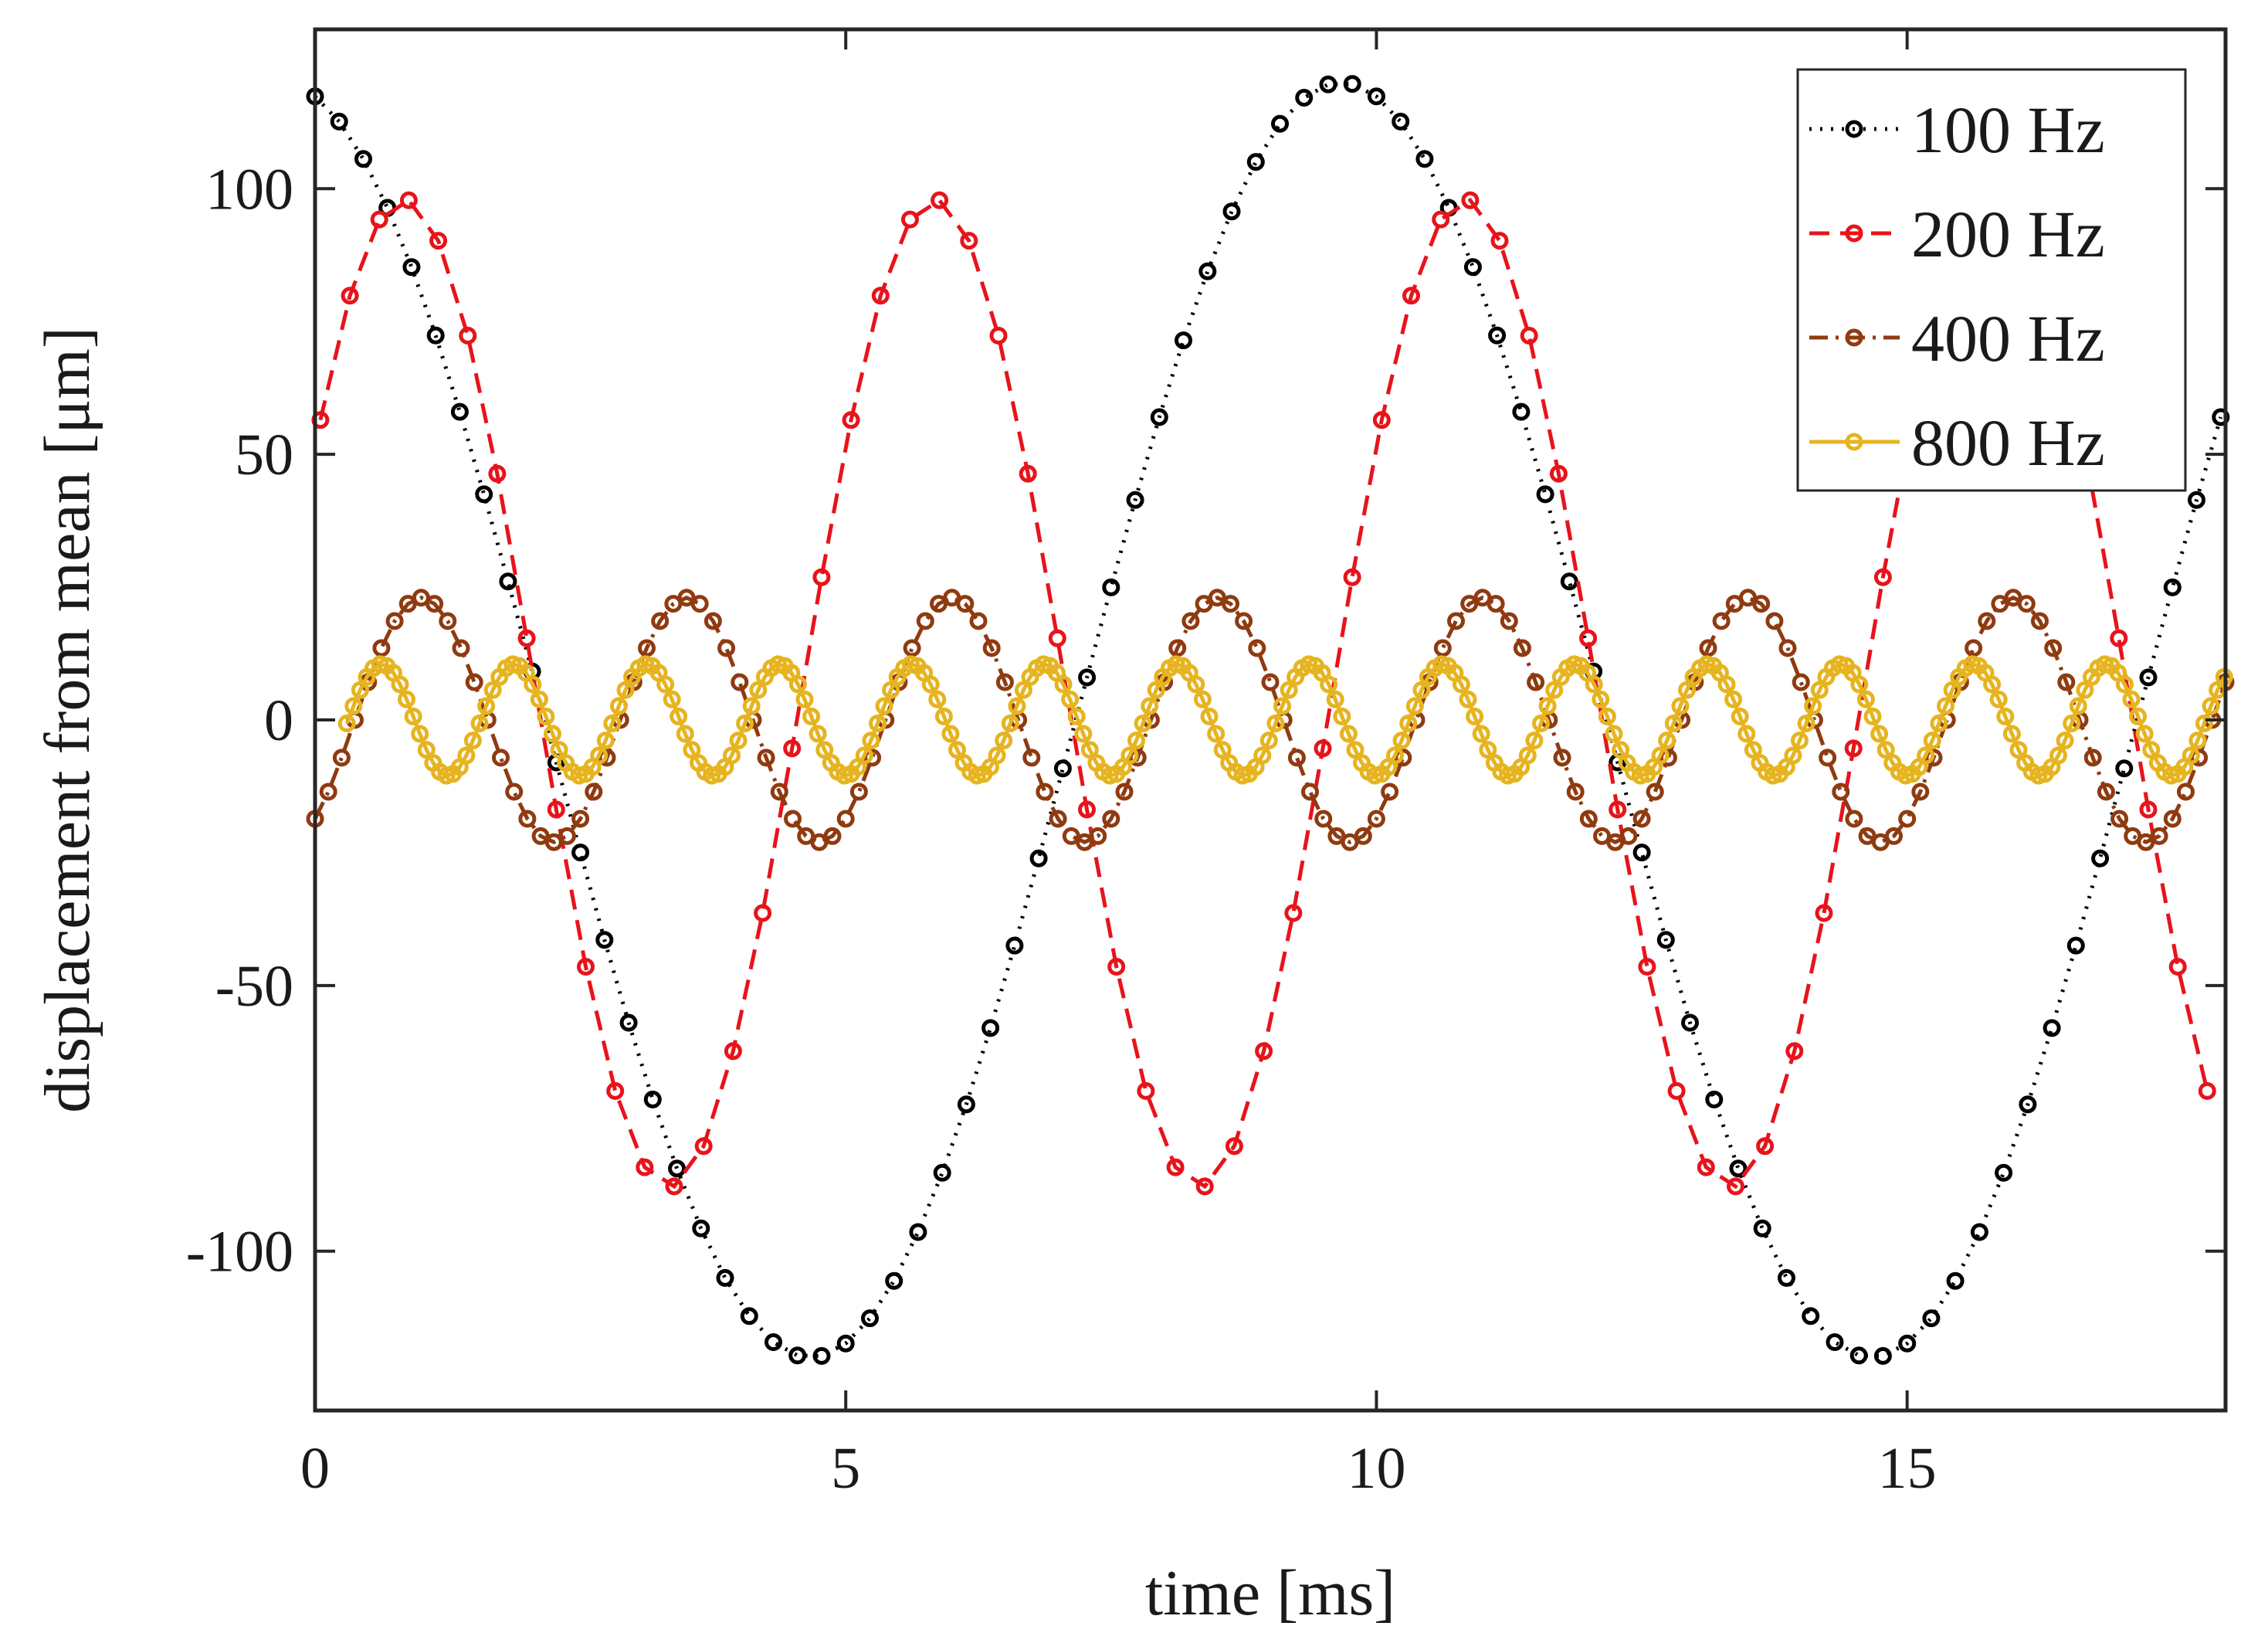 This screenshot has height=1643, width=2268. What do you see at coordinates (845, 1468) in the screenshot?
I see `x-tick-label: 5` at bounding box center [845, 1468].